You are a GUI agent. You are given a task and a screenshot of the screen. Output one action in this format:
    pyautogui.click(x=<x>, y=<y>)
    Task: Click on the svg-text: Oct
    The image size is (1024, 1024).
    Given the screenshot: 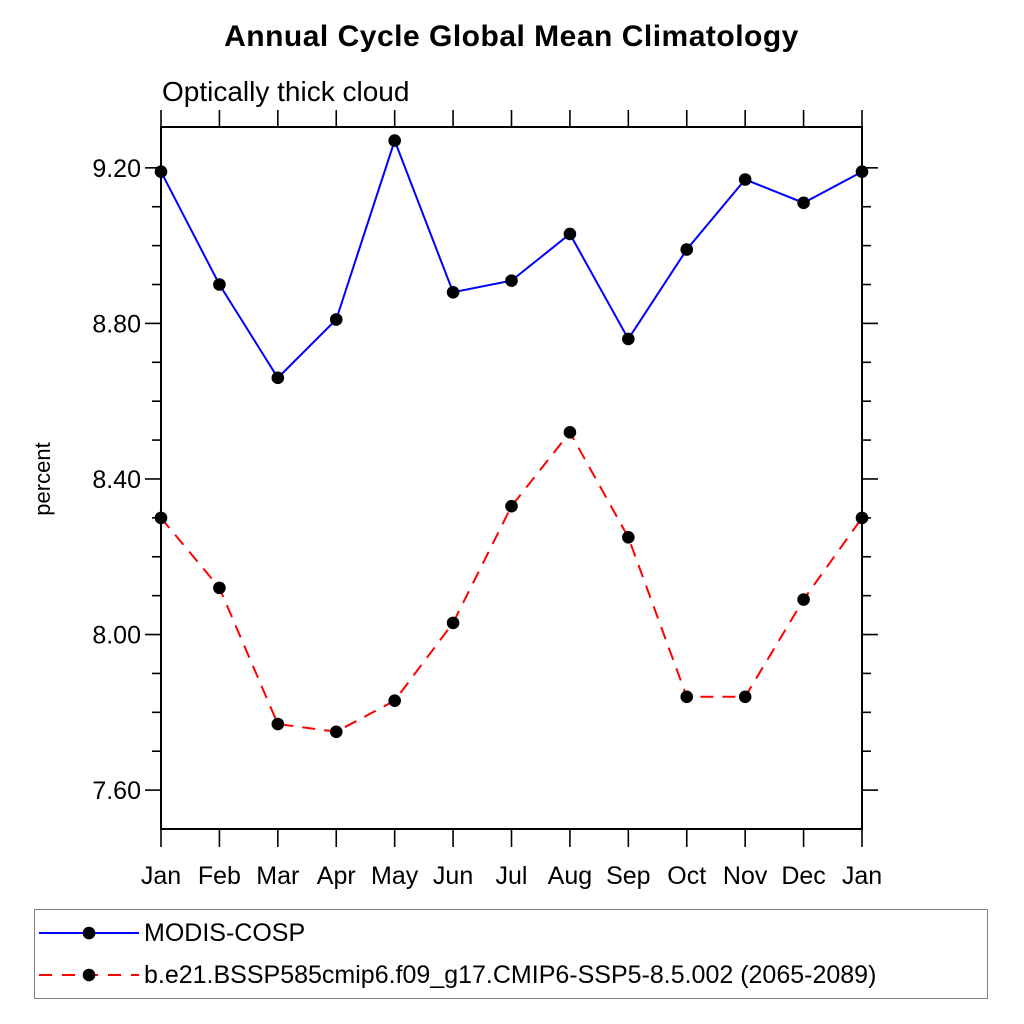 What is the action you would take?
    pyautogui.click(x=686, y=876)
    